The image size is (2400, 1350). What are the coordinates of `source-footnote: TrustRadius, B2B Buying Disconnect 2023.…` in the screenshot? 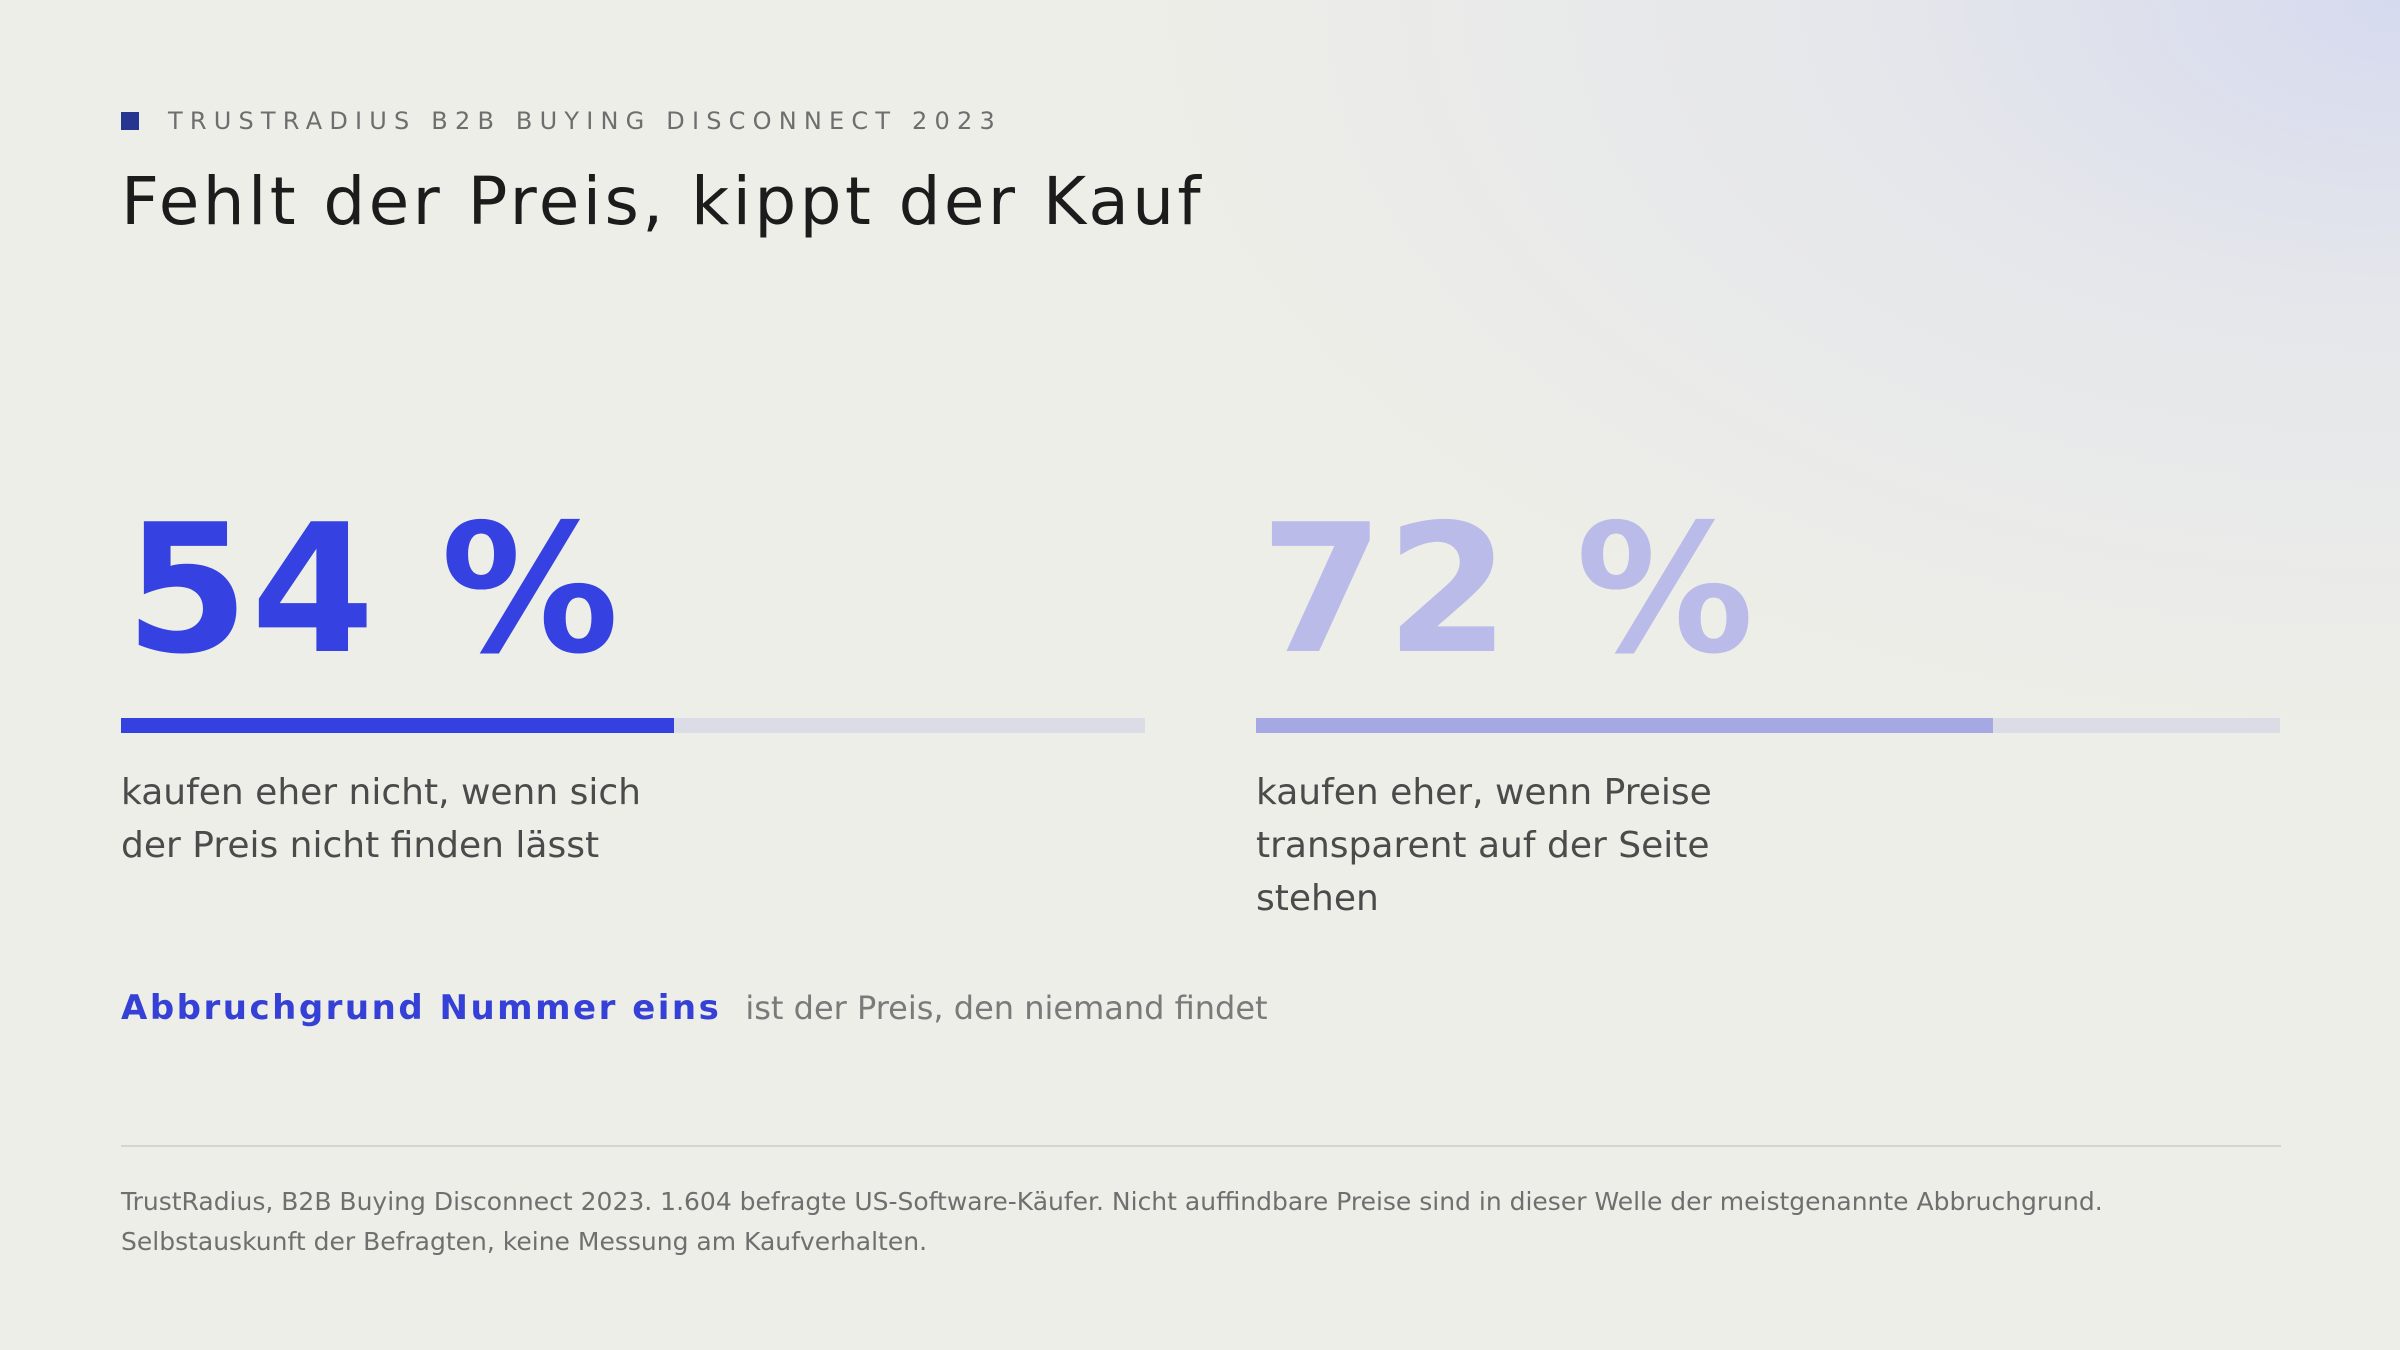 It's located at (1201, 1222).